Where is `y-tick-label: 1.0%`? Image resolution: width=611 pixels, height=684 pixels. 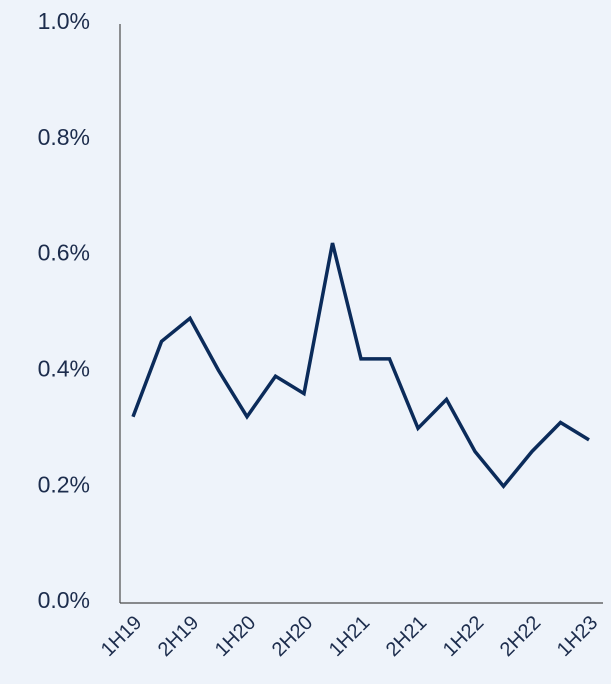
y-tick-label: 1.0% is located at coordinates (64, 21).